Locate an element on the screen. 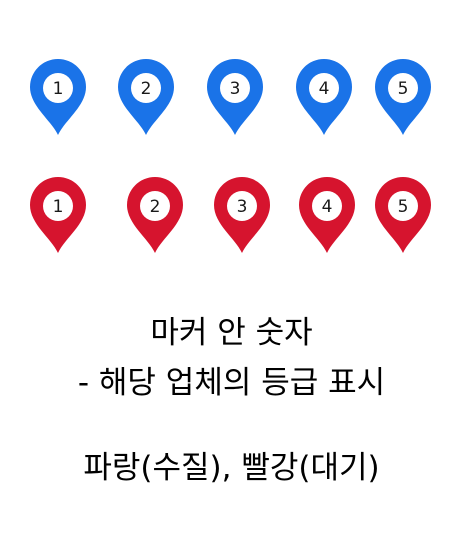  blue-marker-2: 2 is located at coordinates (146, 97).